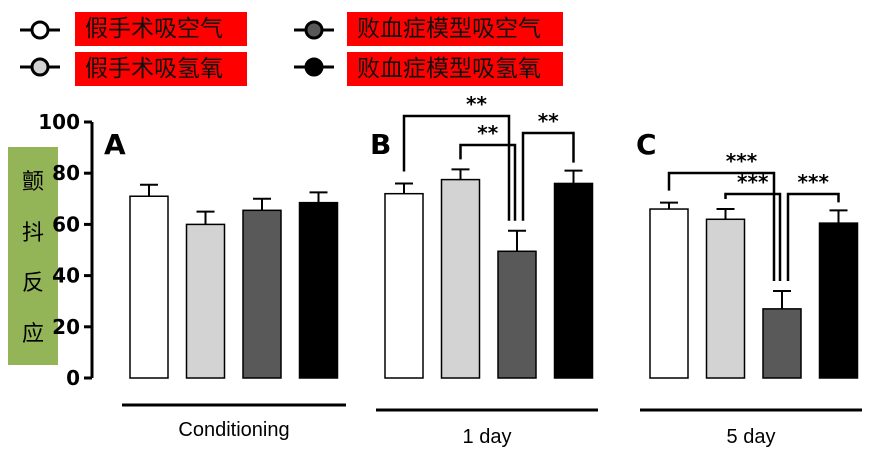 Image resolution: width=875 pixels, height=465 pixels. Describe the element at coordinates (66, 327) in the screenshot. I see `y-tick-label-20: 20` at that location.